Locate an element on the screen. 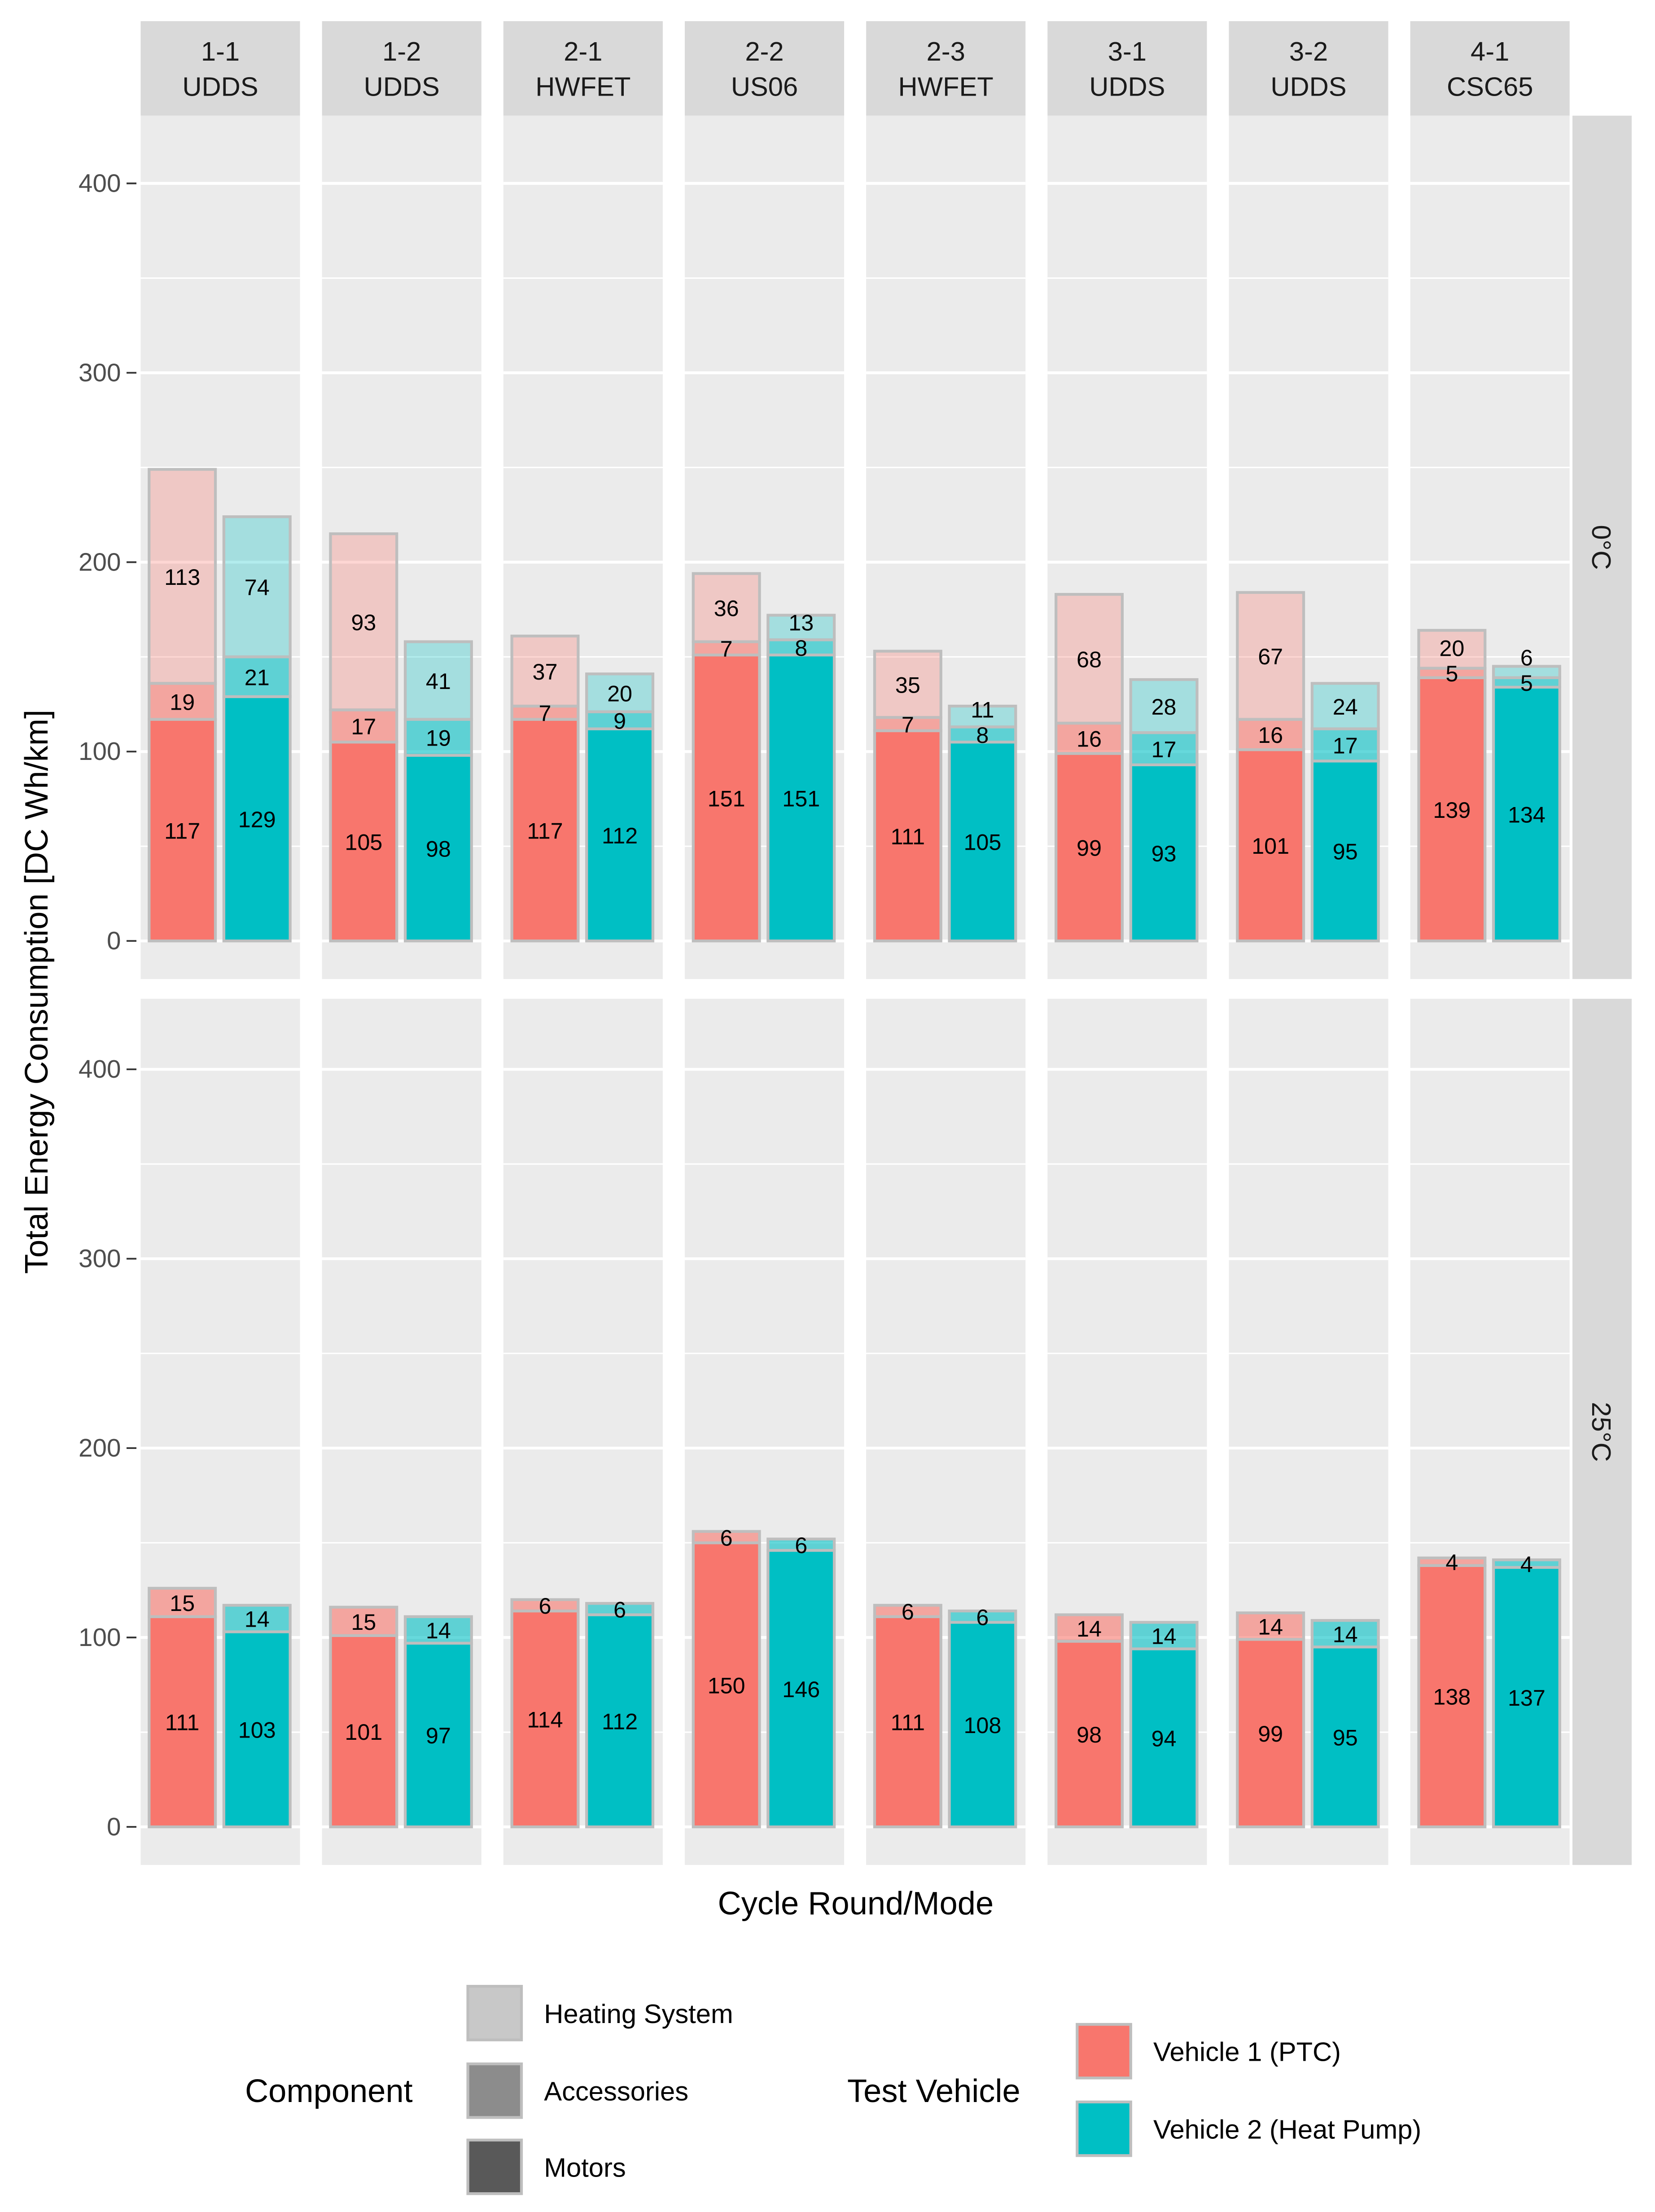 The width and height of the screenshot is (1655, 2212). legend-label-vehicle1: Vehicle 1 (PTC) is located at coordinates (1247, 2052).